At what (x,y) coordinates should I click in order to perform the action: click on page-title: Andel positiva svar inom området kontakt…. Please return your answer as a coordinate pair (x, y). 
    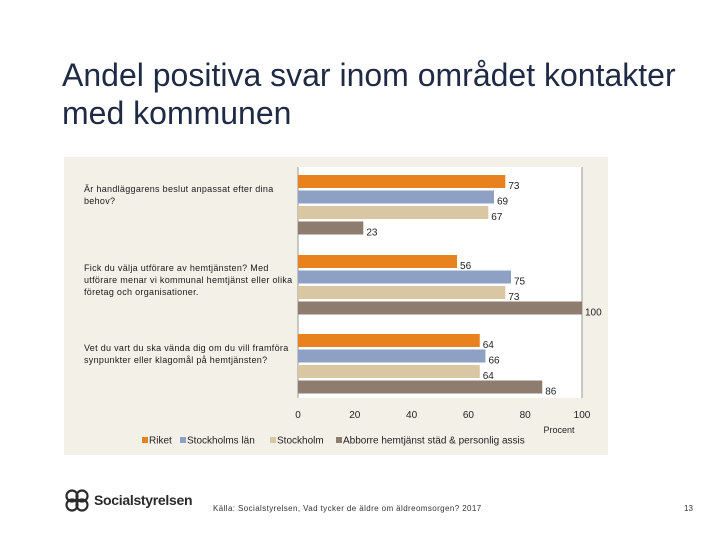
    Looking at the image, I should click on (369, 94).